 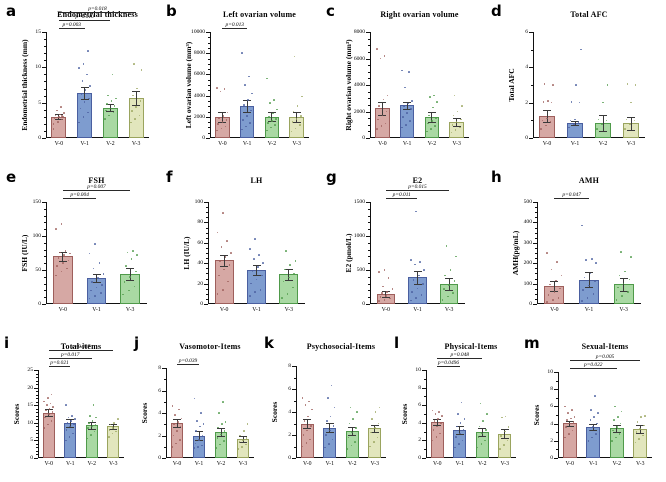 I want to click on x-axis-j, so click(x=210, y=457).